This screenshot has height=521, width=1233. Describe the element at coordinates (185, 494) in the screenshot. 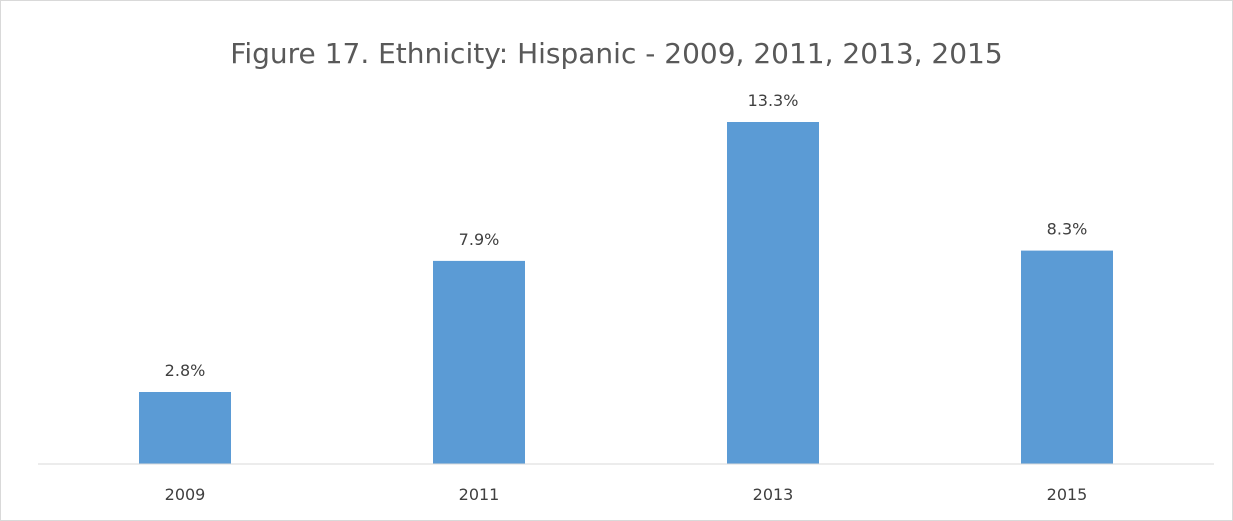

I see `x-tick-label-2009: 2009` at that location.